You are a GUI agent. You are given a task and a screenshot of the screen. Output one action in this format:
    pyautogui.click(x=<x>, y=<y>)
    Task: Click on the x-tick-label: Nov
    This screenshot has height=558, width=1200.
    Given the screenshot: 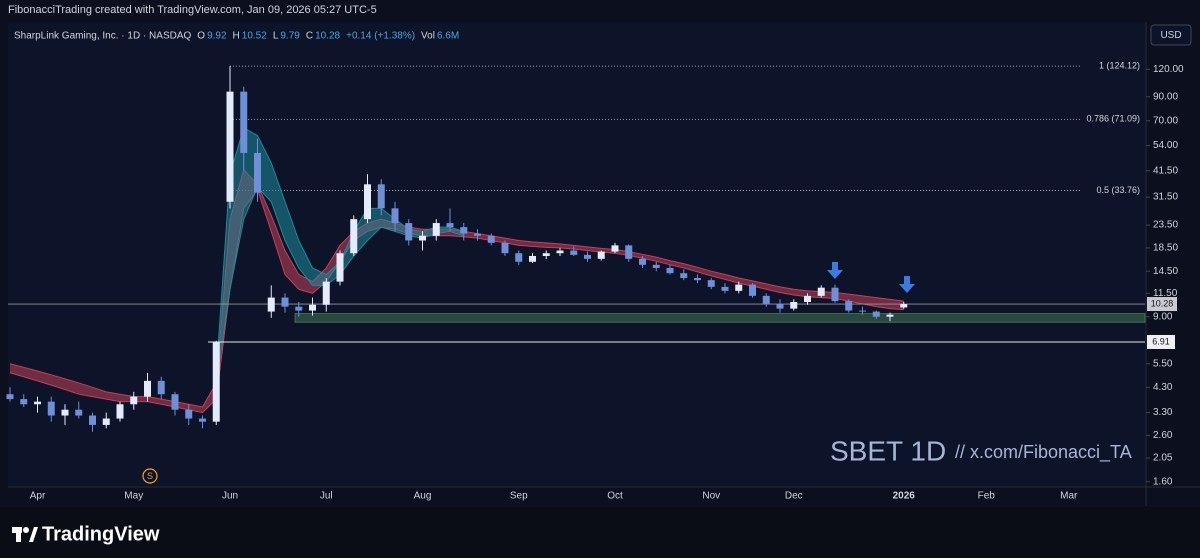 What is the action you would take?
    pyautogui.click(x=711, y=496)
    